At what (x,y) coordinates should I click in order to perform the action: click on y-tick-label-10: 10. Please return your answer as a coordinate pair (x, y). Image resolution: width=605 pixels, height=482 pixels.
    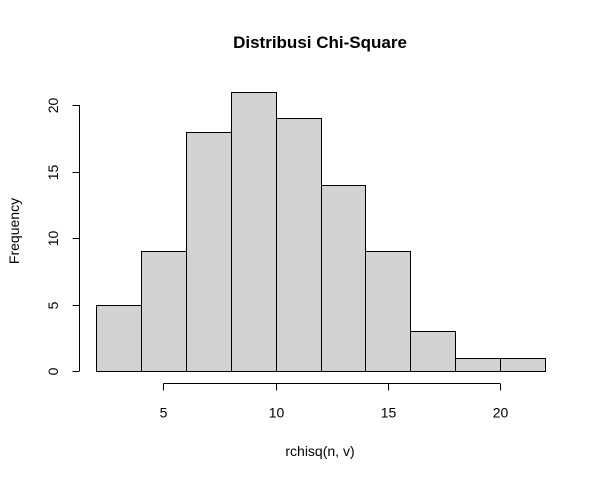
    Looking at the image, I should click on (53, 239).